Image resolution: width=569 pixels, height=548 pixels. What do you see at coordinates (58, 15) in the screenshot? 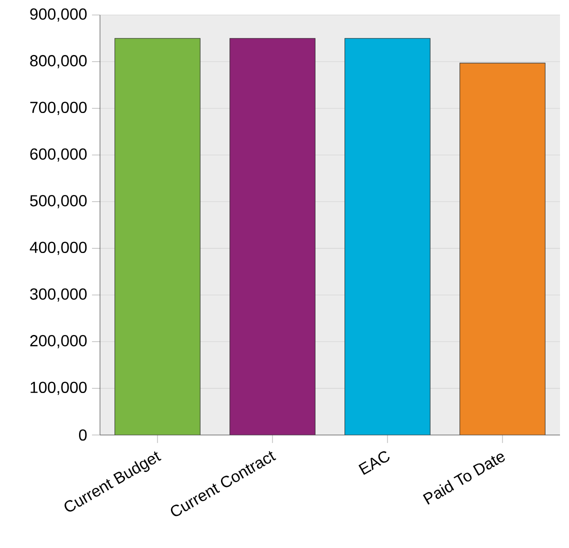
I see `y-tick-label: 900,000` at bounding box center [58, 15].